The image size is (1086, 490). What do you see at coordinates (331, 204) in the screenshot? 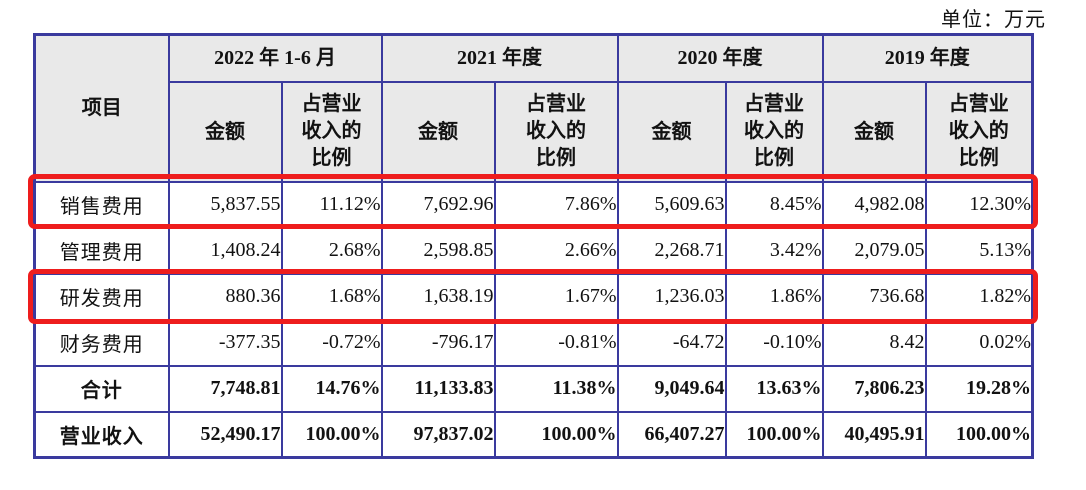
I see `ratio-cell: 11.12%` at bounding box center [331, 204].